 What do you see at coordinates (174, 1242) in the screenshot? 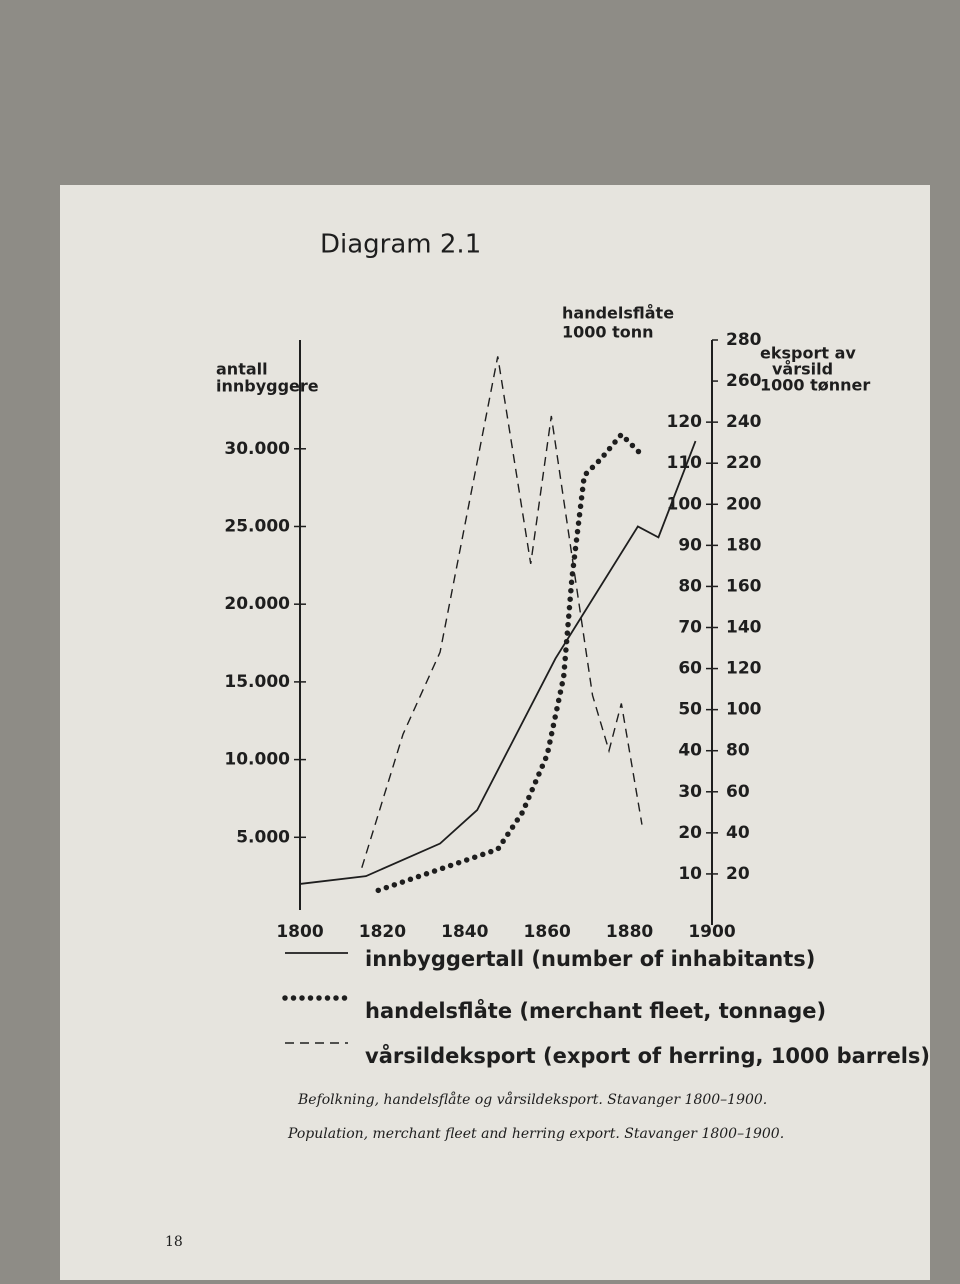
I see `page-number: 18` at bounding box center [174, 1242].